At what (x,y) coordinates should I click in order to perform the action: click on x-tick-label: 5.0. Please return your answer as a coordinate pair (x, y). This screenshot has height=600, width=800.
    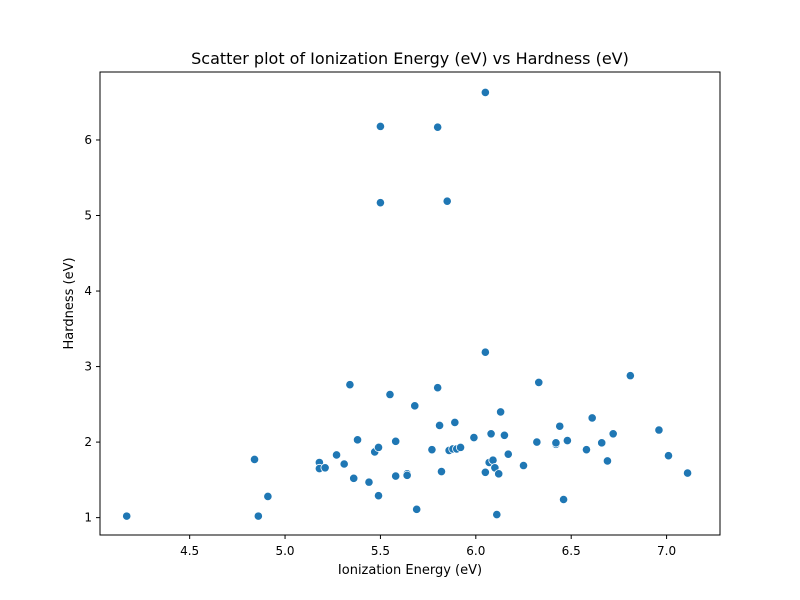
    Looking at the image, I should click on (284, 551).